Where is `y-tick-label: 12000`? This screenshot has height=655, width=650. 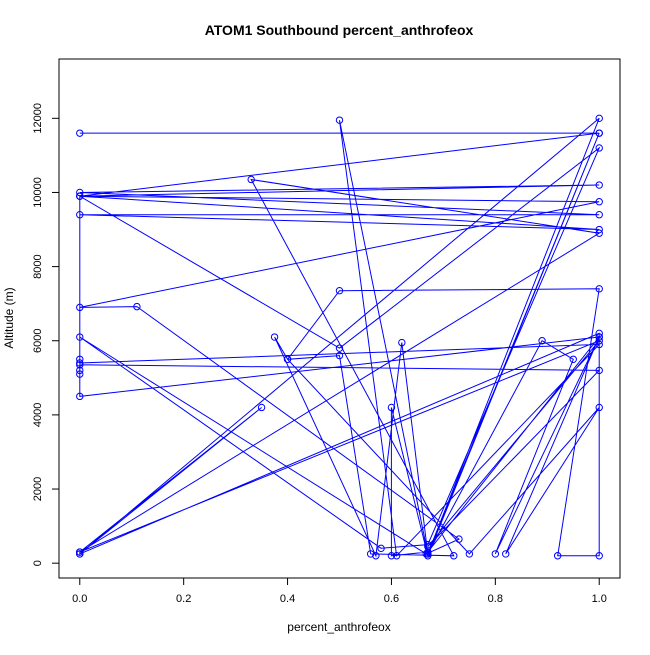 y-tick-label: 12000 is located at coordinates (38, 118).